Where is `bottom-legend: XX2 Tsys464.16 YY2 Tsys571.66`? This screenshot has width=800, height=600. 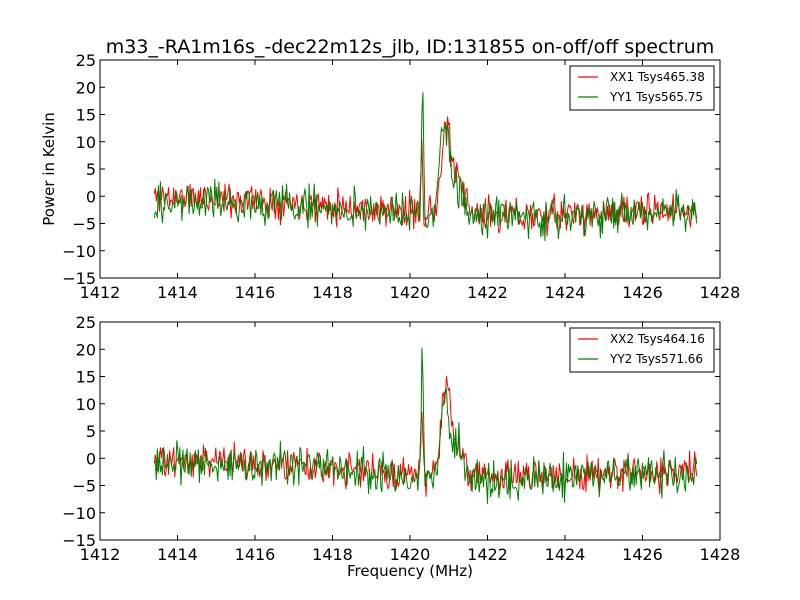
bottom-legend: XX2 Tsys464.16 YY2 Tsys571.66 is located at coordinates (642, 350).